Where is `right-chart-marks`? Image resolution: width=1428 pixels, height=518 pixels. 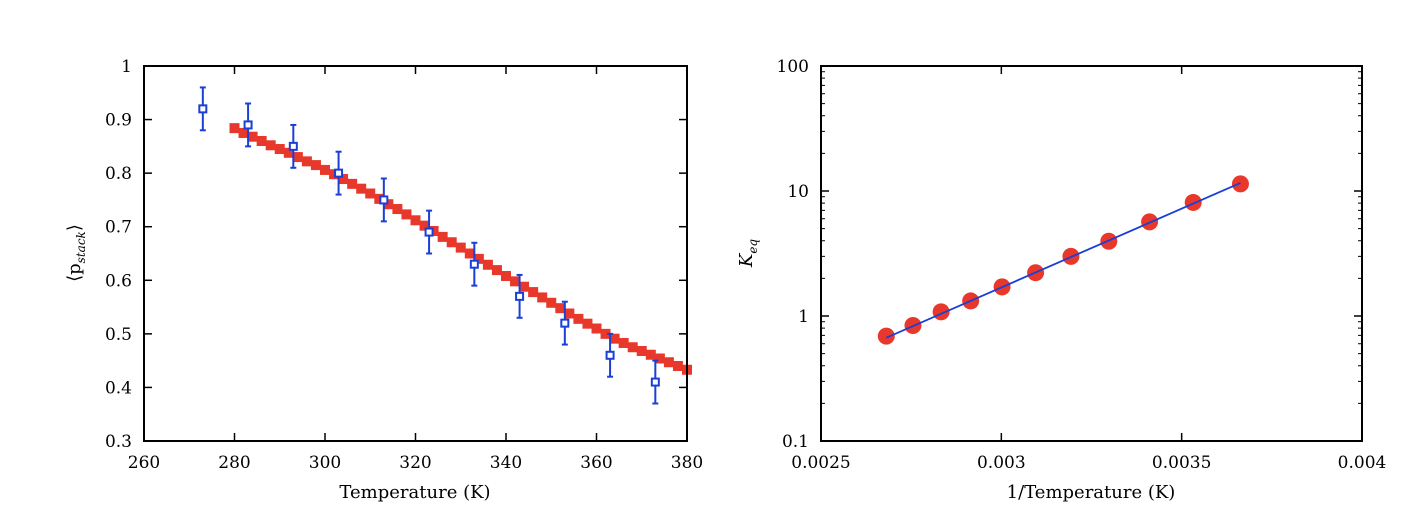
right-chart-marks is located at coordinates (1063, 260).